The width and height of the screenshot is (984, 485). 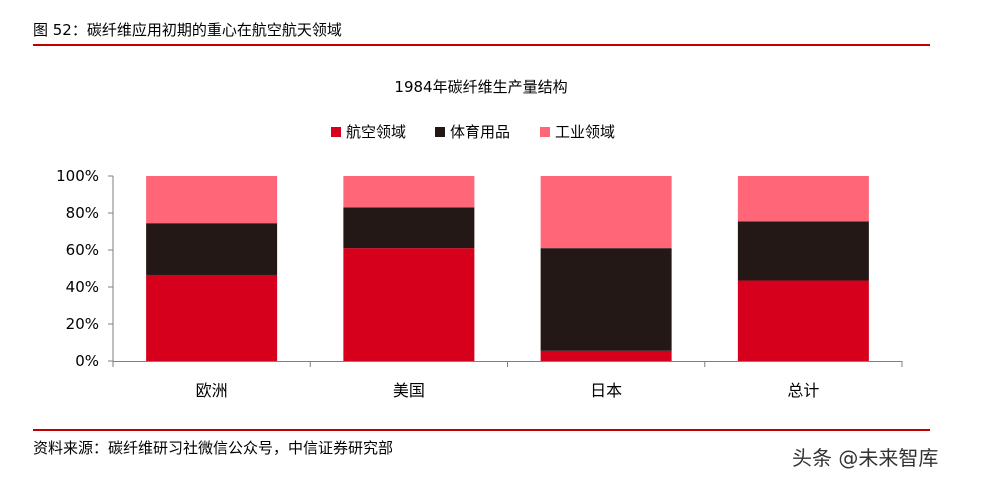 I want to click on y-tick-label-0: 0%, so click(x=87, y=361).